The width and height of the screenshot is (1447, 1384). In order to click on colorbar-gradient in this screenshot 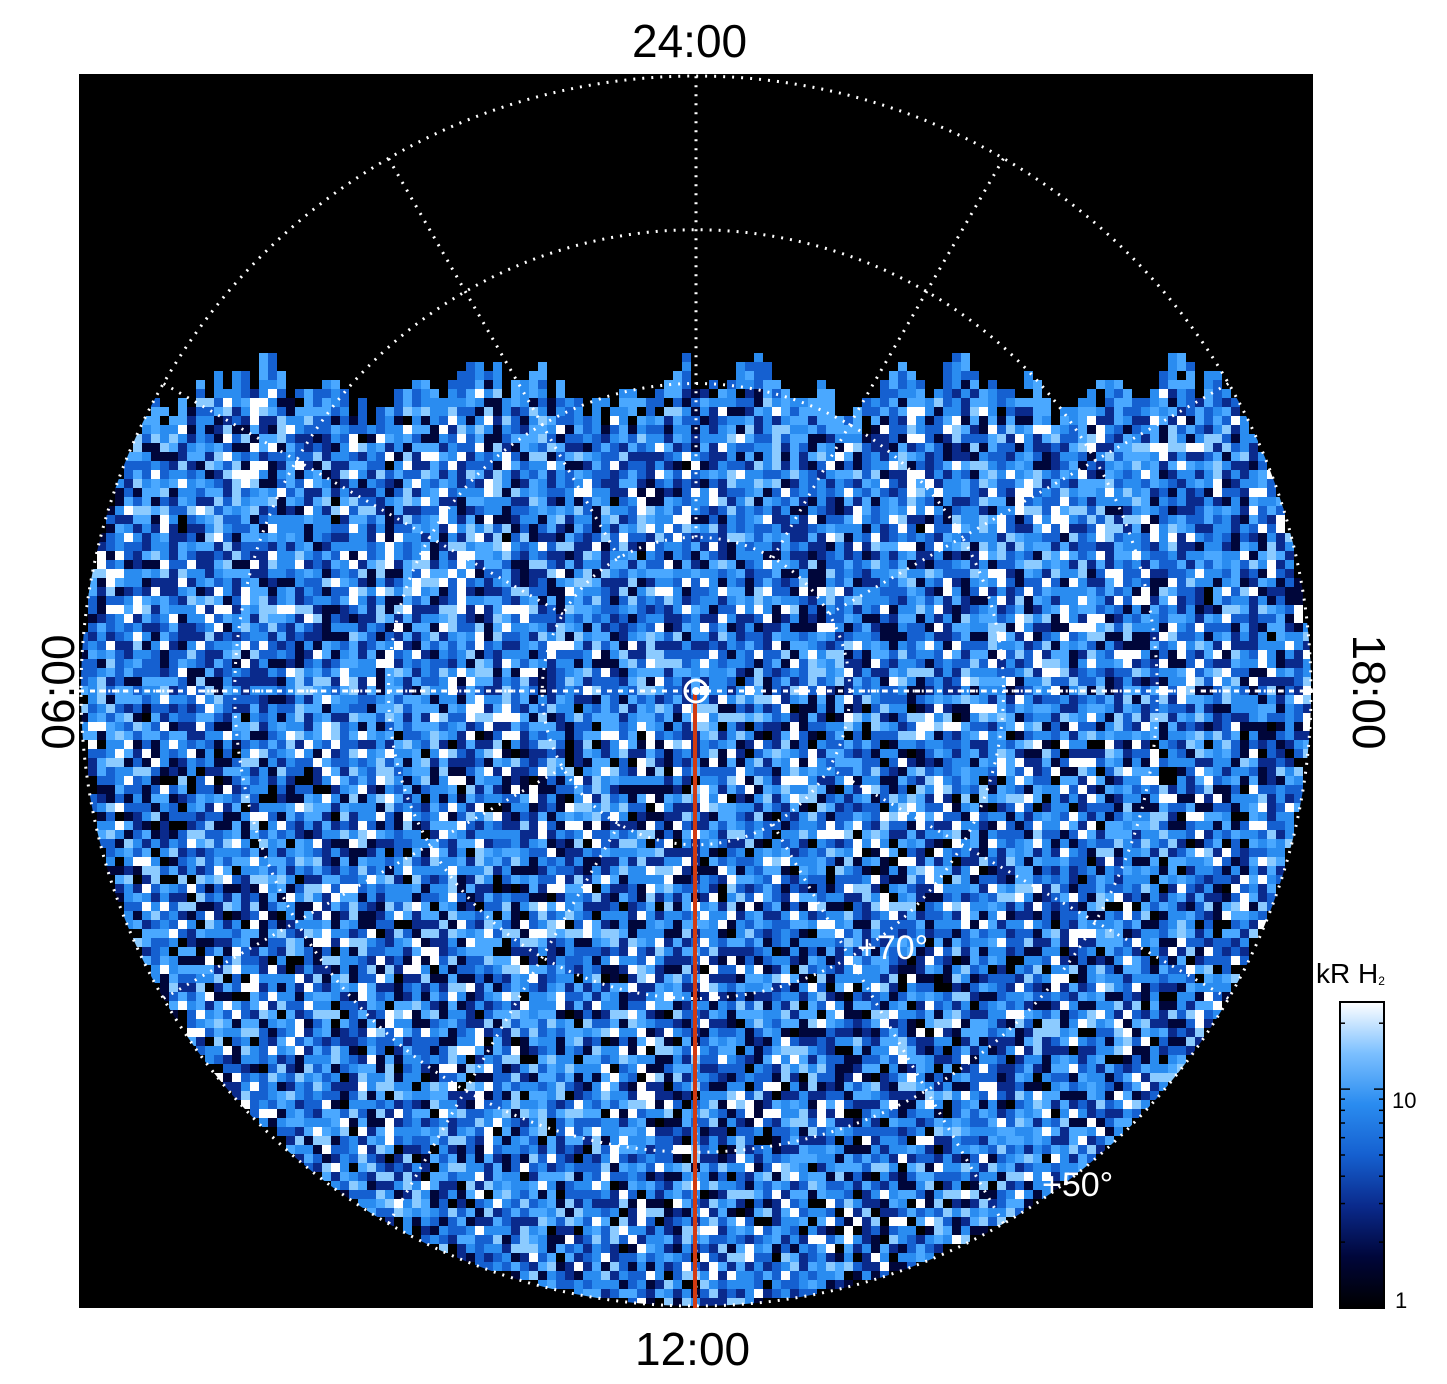, I will do `click(1362, 1155)`.